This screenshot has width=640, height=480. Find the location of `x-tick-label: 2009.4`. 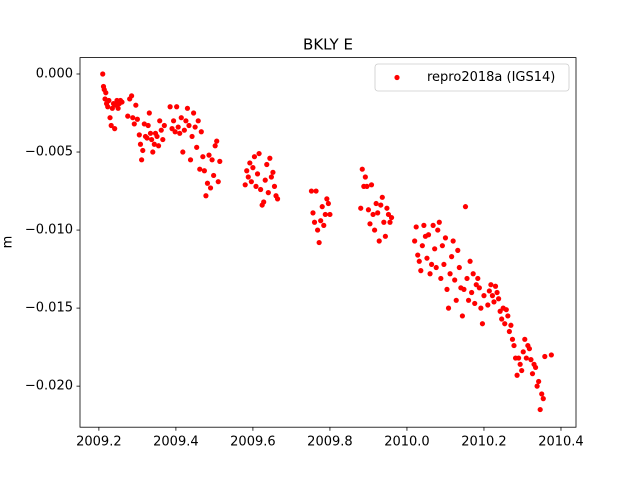

x-tick-label: 2009.4 is located at coordinates (176, 442).